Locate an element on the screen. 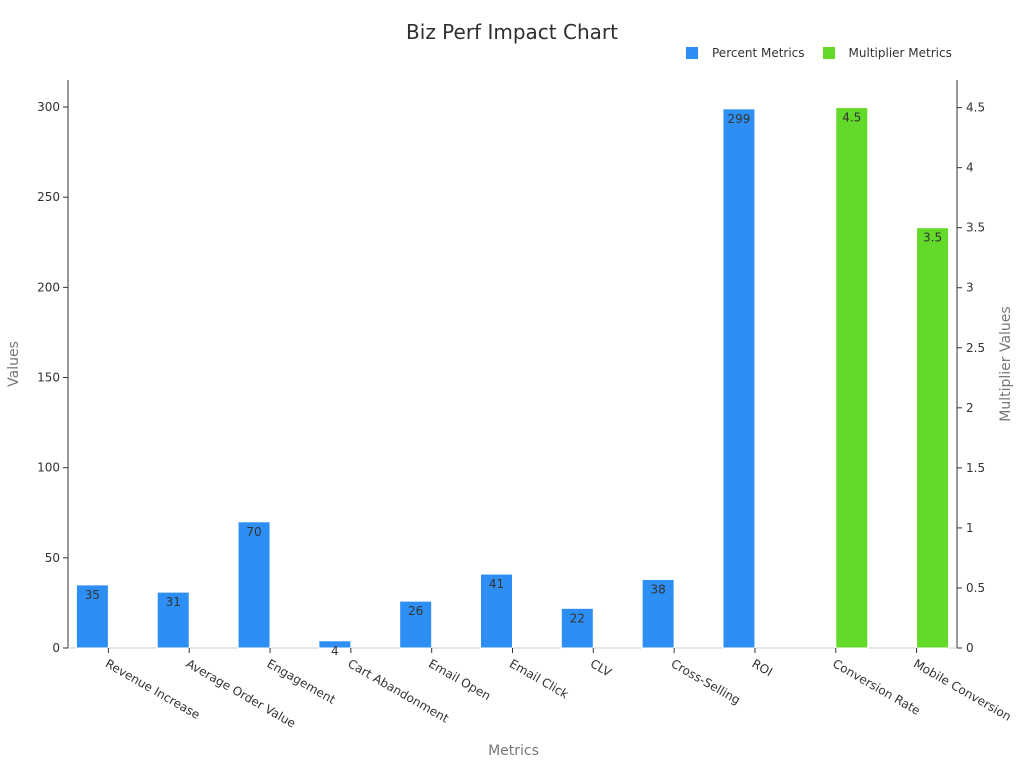 The width and height of the screenshot is (1024, 768). legend: Percent Metrics Multiplier Metrics is located at coordinates (828, 53).